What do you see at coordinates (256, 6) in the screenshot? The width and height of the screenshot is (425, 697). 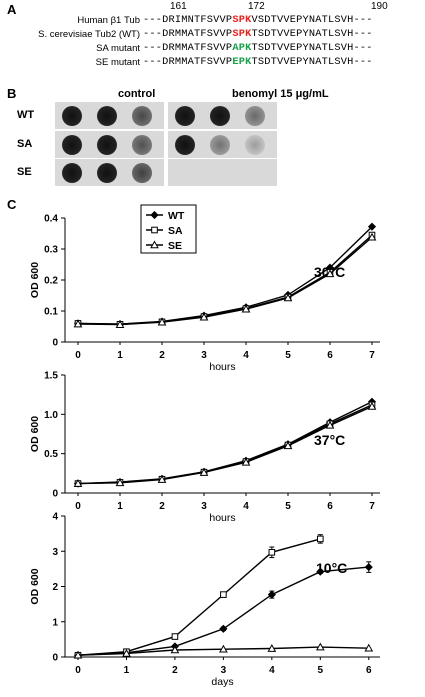 I see `position-172: 172` at bounding box center [256, 6].